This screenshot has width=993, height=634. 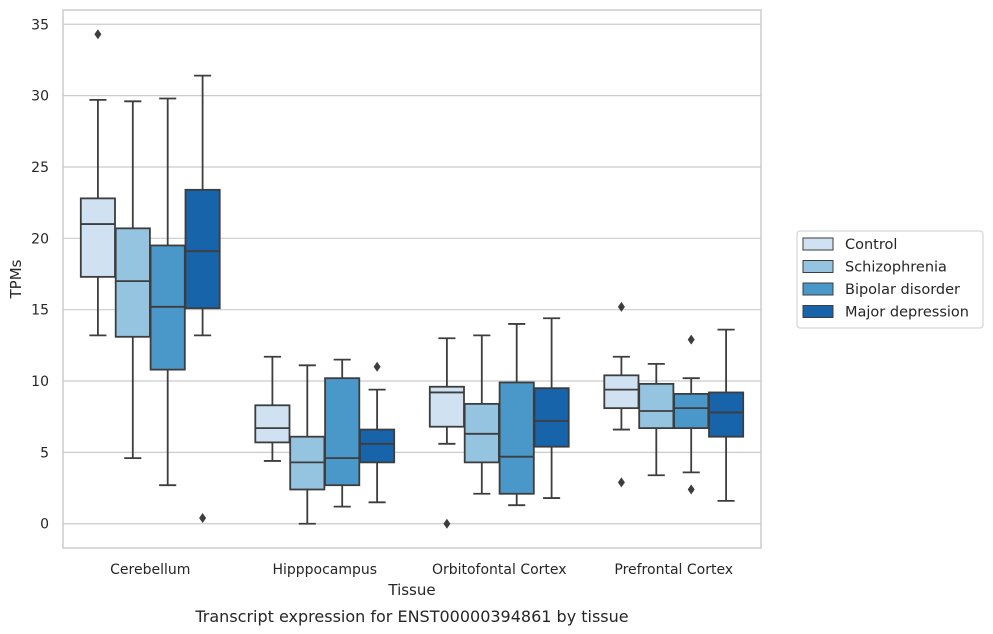 I want to click on x-tick-label: Orbitofontal Cortex, so click(x=499, y=570).